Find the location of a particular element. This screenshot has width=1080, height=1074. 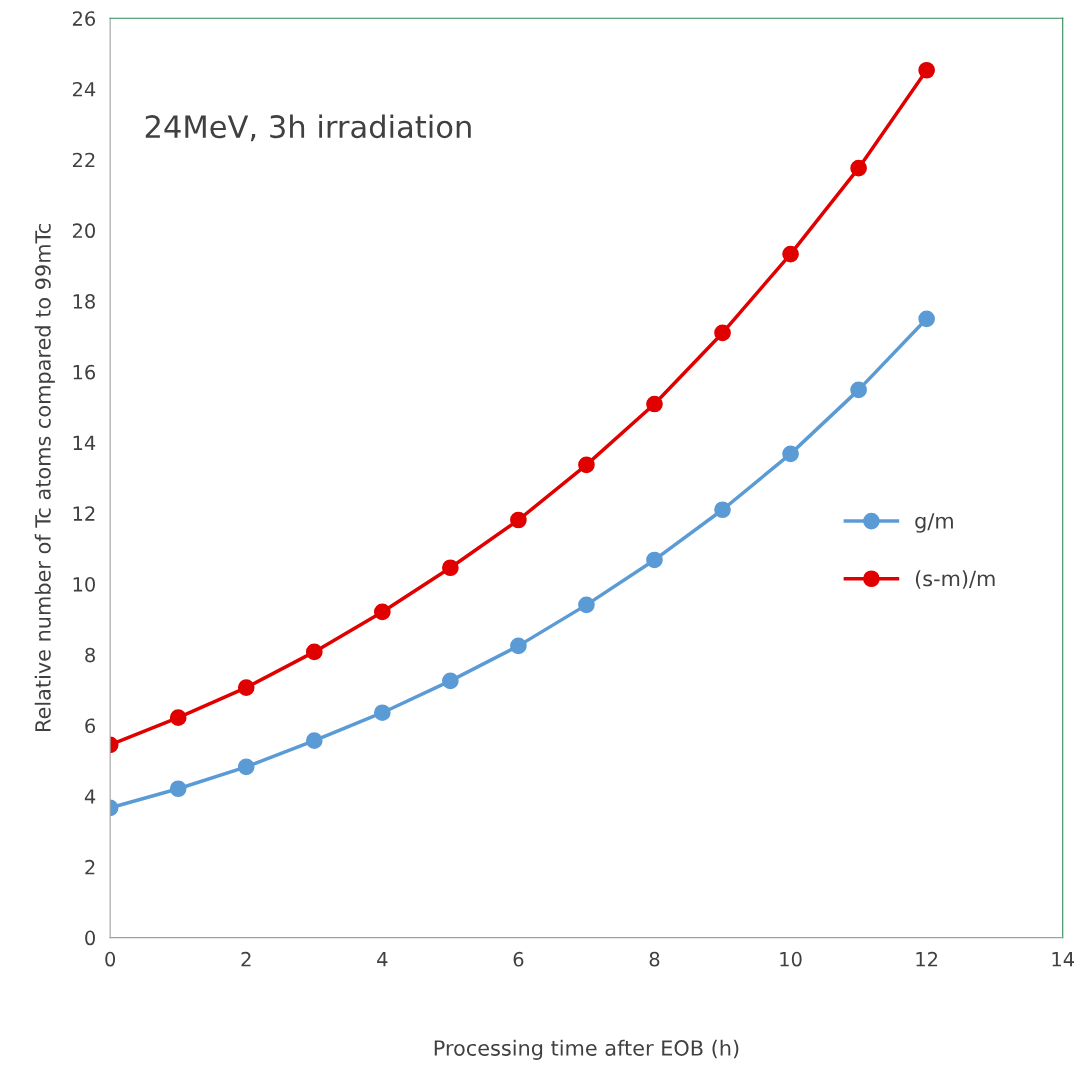

y-tick-label: 24 is located at coordinates (84, 89).